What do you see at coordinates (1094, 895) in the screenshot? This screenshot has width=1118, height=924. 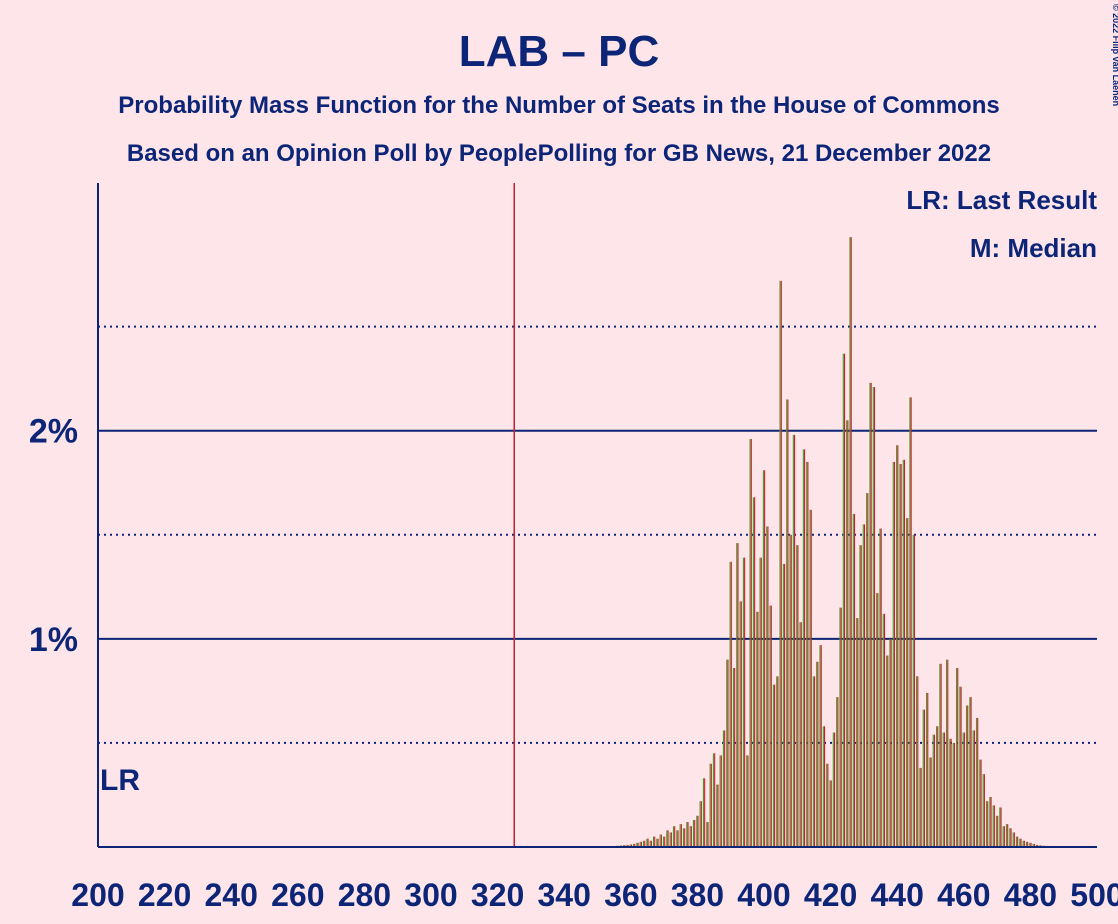 I see `x-tick-label: 500` at bounding box center [1094, 895].